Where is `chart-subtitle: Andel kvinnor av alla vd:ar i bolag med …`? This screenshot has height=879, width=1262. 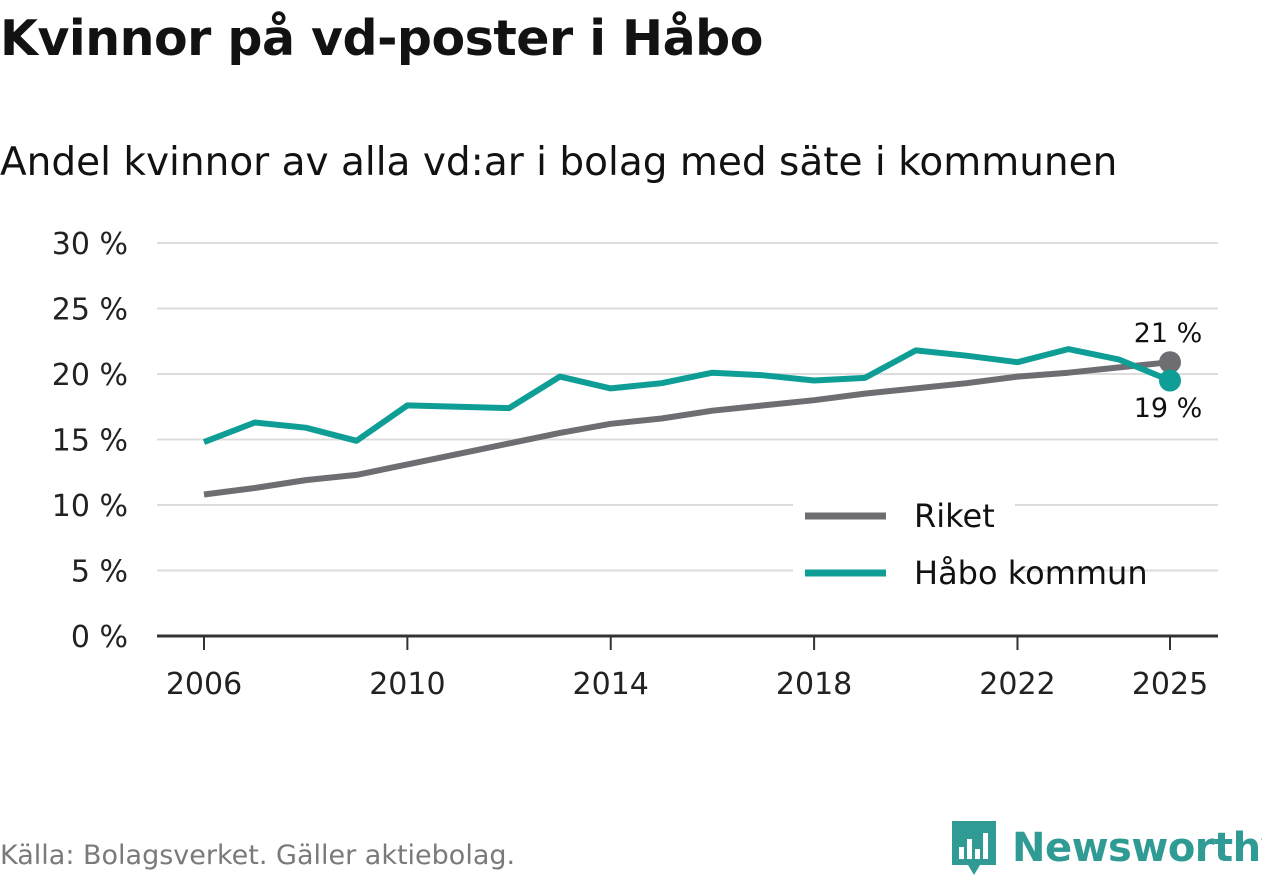 chart-subtitle: Andel kvinnor av alla vd:ar i bolag med … is located at coordinates (559, 162).